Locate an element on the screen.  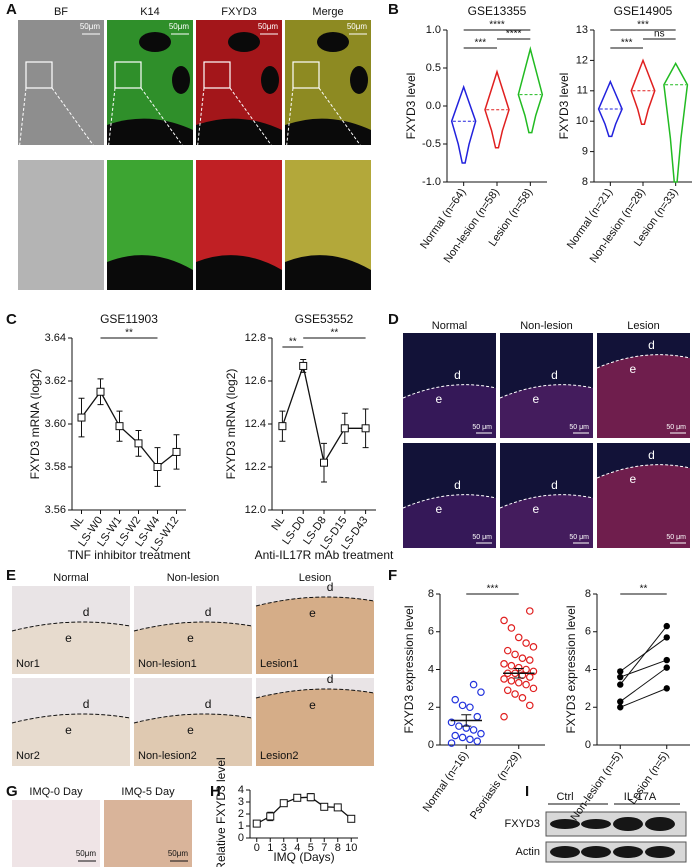
y-tick-label: 12.0 is located at coordinates (255, 510).